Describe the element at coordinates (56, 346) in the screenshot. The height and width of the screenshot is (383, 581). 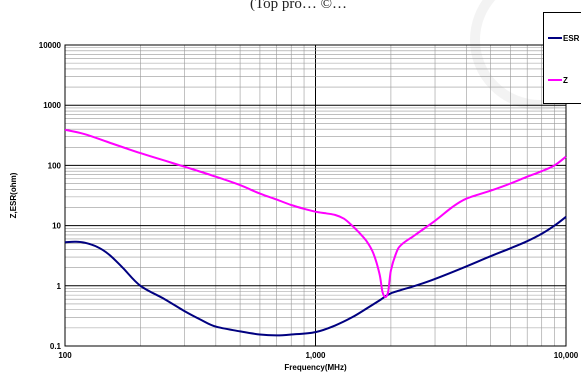
I see `y-tick-label: 0.1` at that location.